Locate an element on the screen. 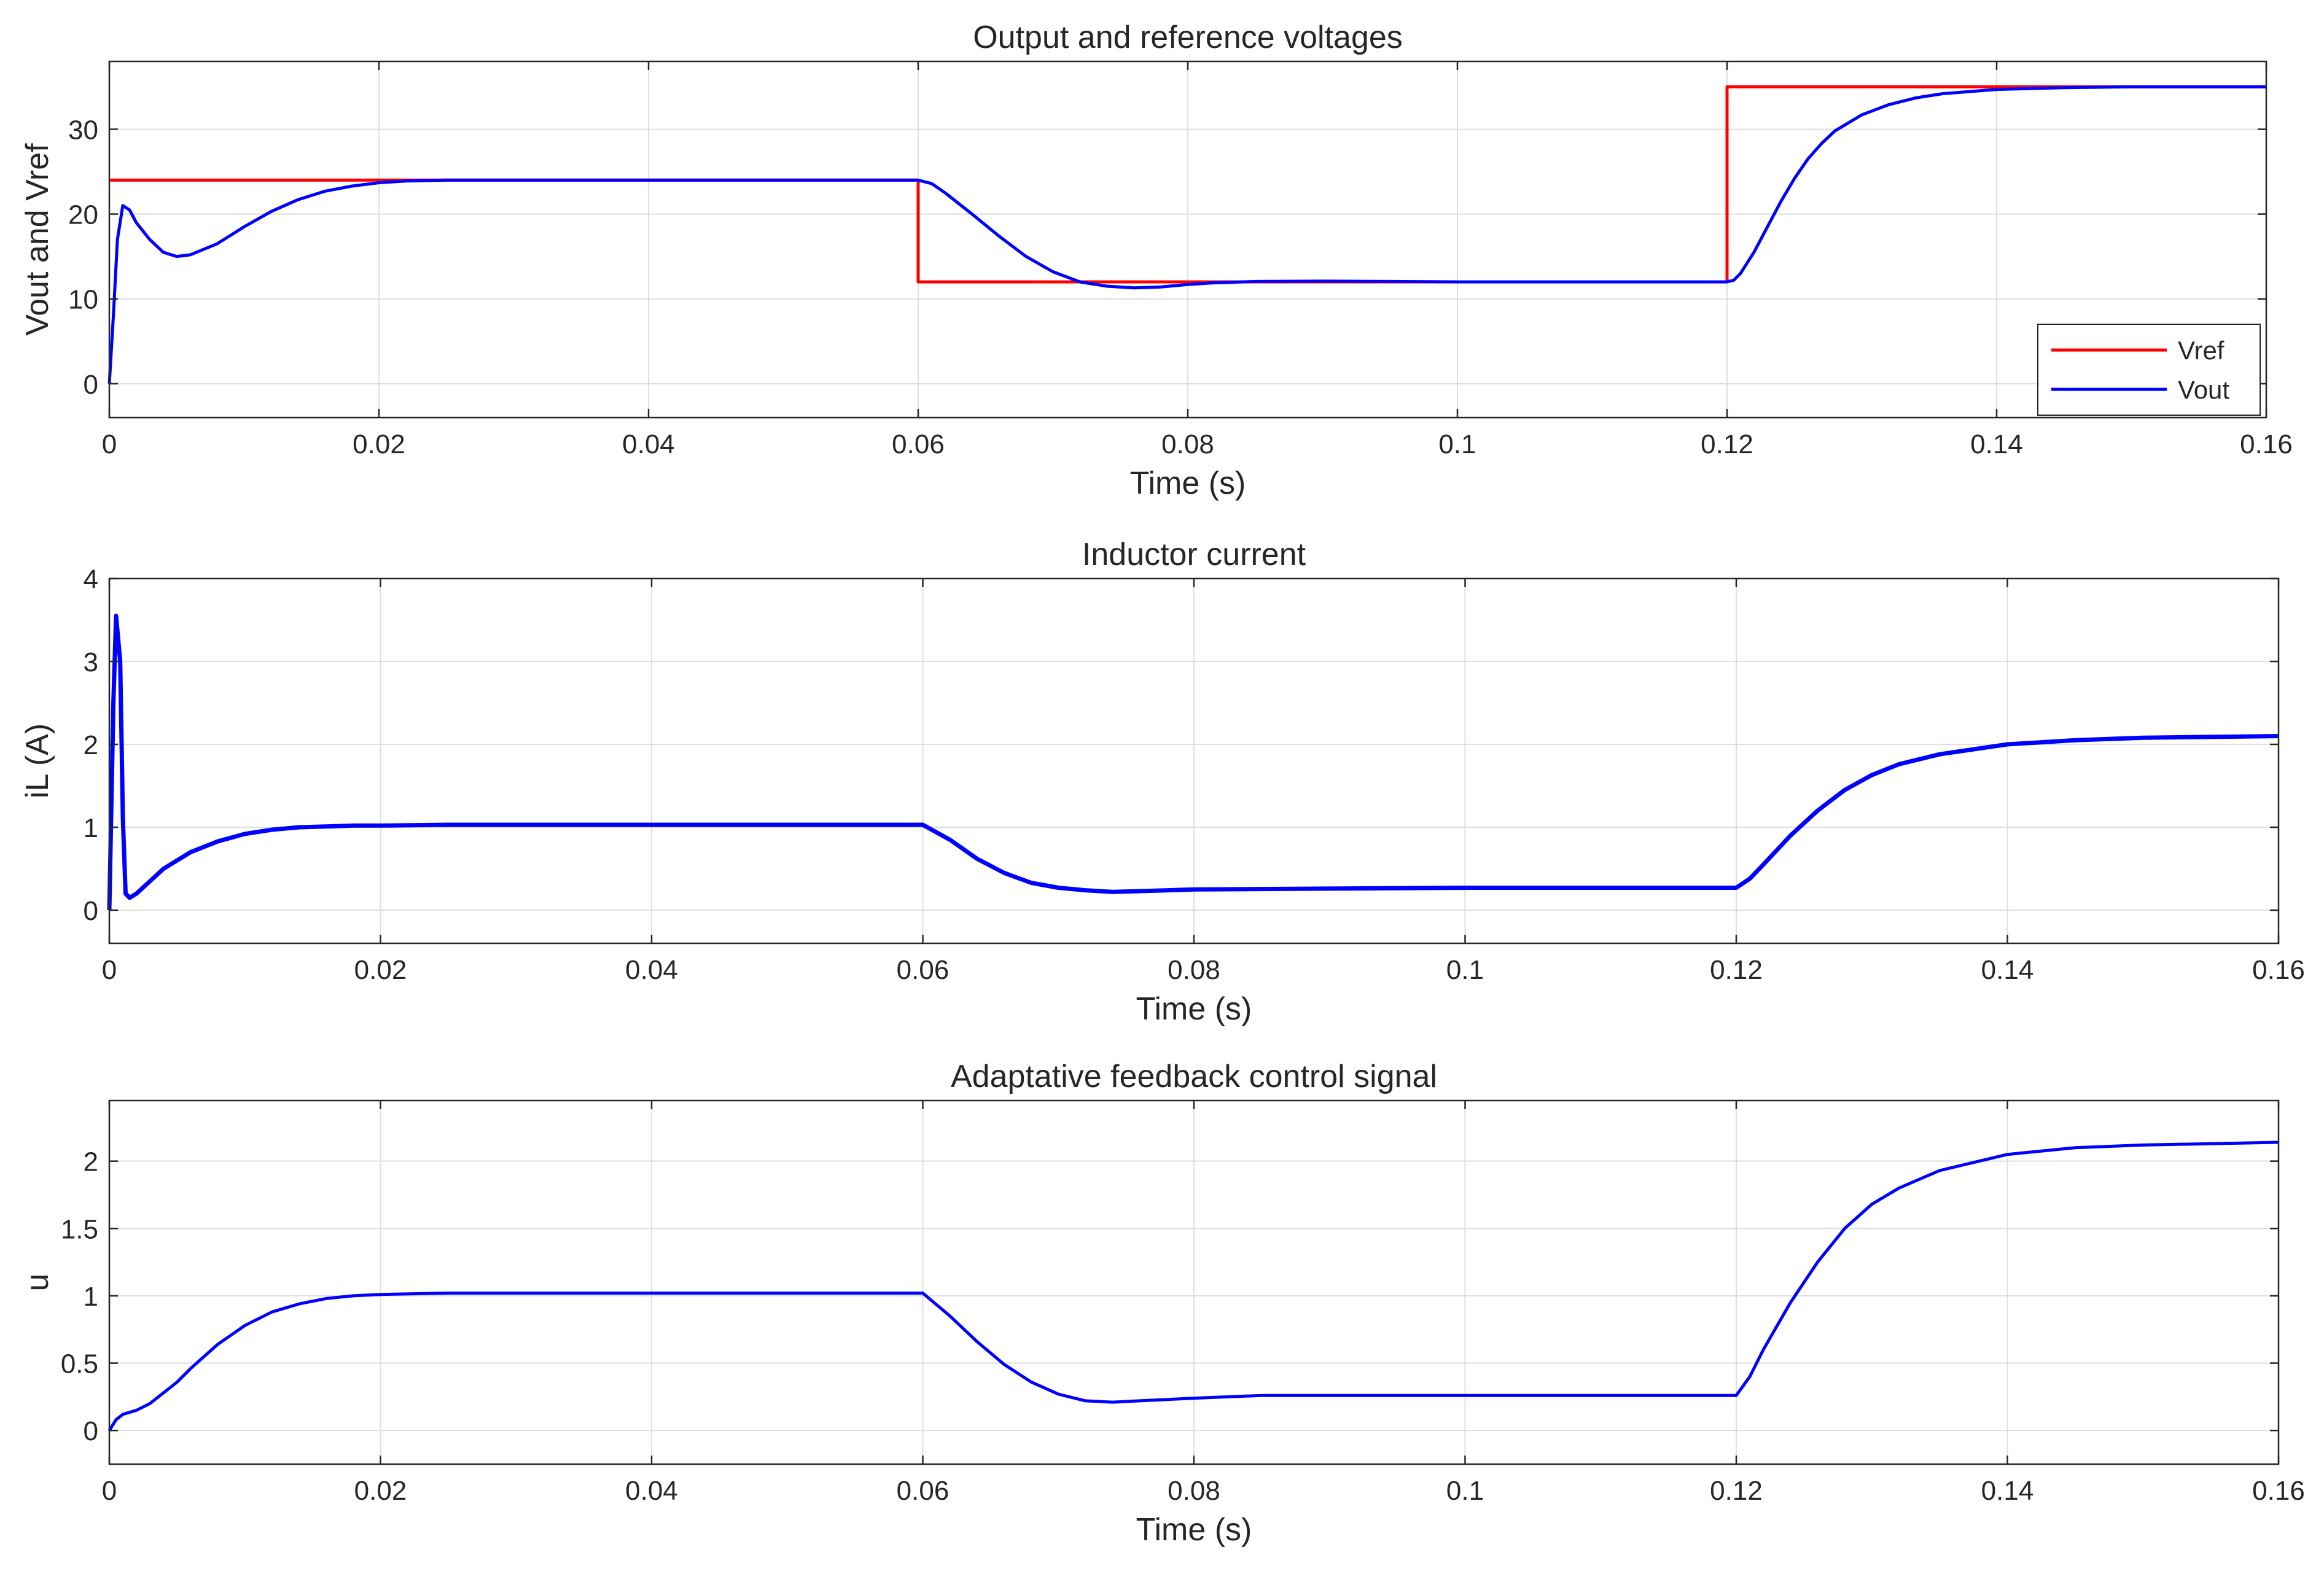  y-tick-label: 1.5 is located at coordinates (79, 1229).